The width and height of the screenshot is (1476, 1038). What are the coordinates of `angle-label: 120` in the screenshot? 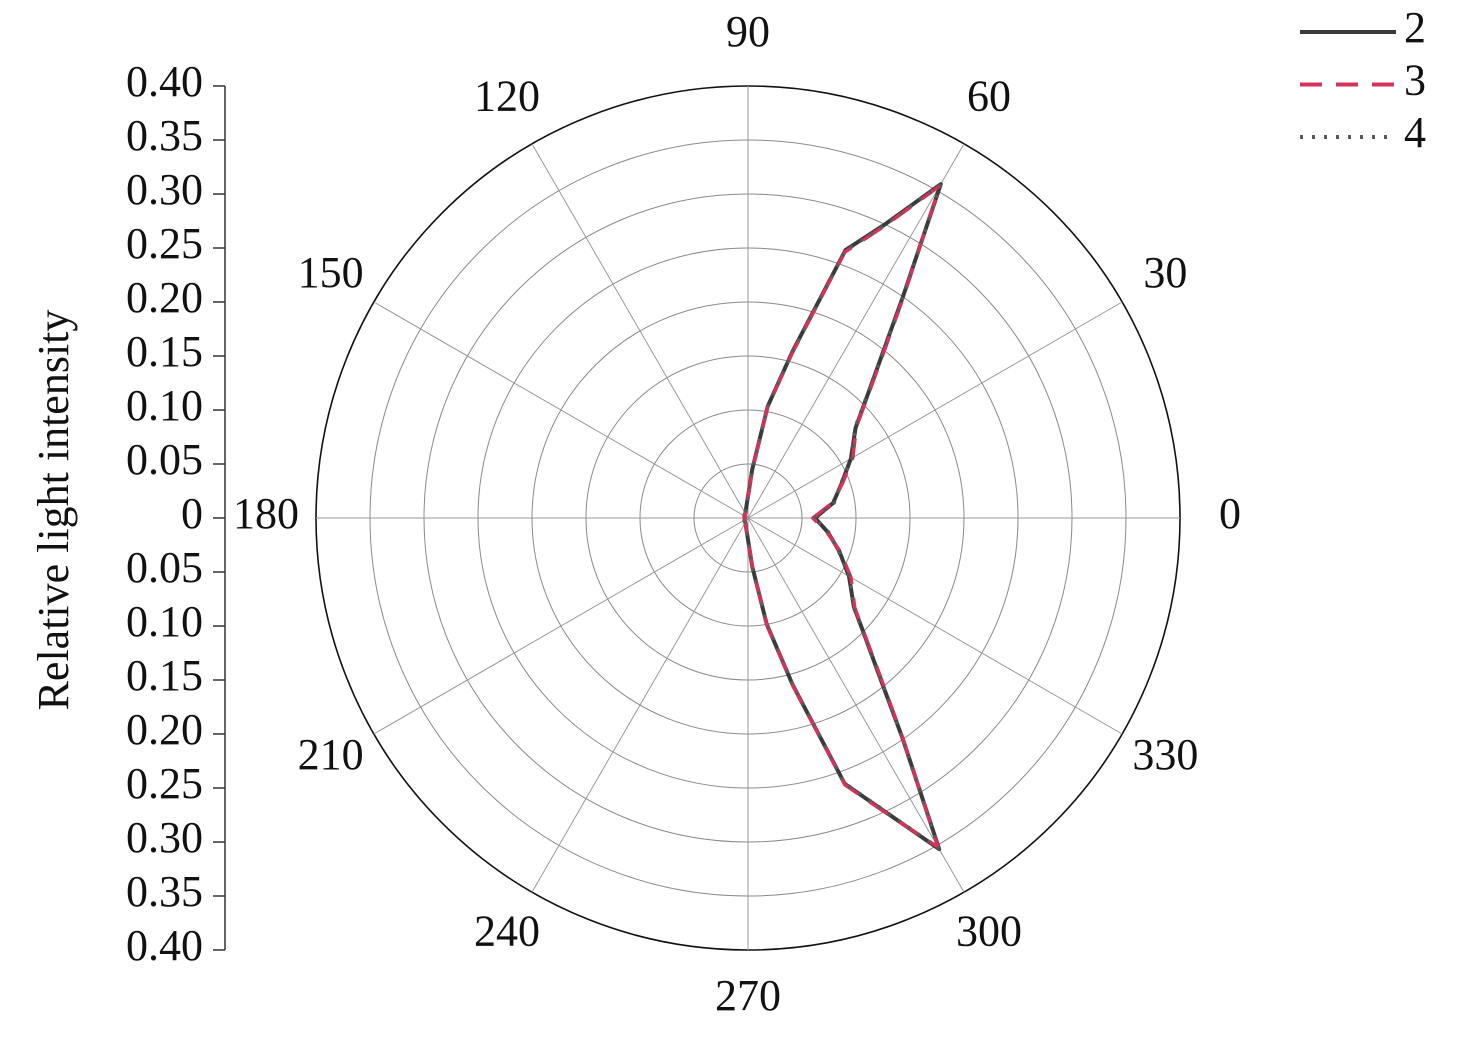 It's located at (507, 96).